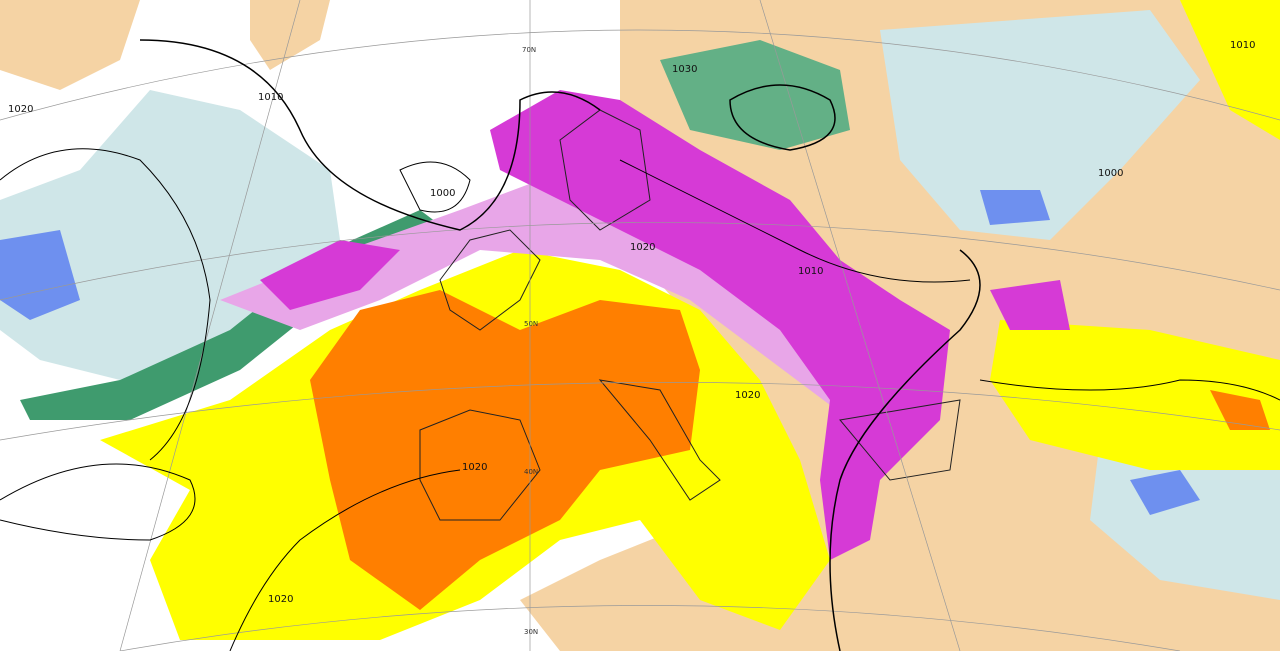 The height and width of the screenshot is (651, 1280). Describe the element at coordinates (530, 341) in the screenshot. I see `latitude-labels: 70N 50N 40N 30N` at that location.